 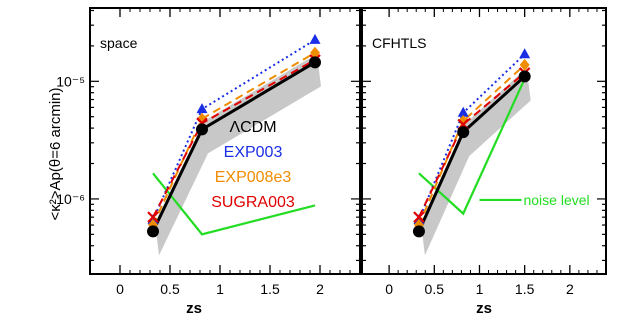 I want to click on y-axis-label: <κ²>Ap(θ=6 arcmin), so click(x=55, y=154).